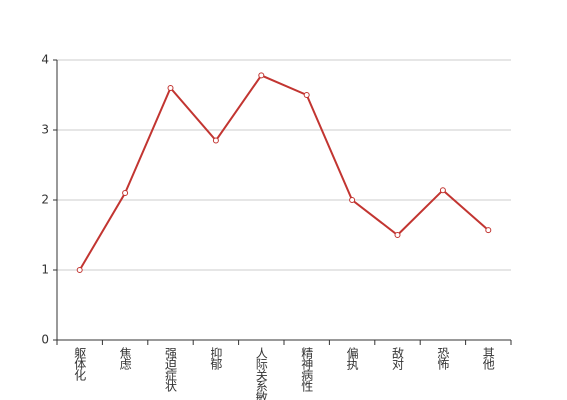 This screenshot has height=400, width=567. What do you see at coordinates (398, 358) in the screenshot?
I see `x-tick-label: 敌对` at bounding box center [398, 358].